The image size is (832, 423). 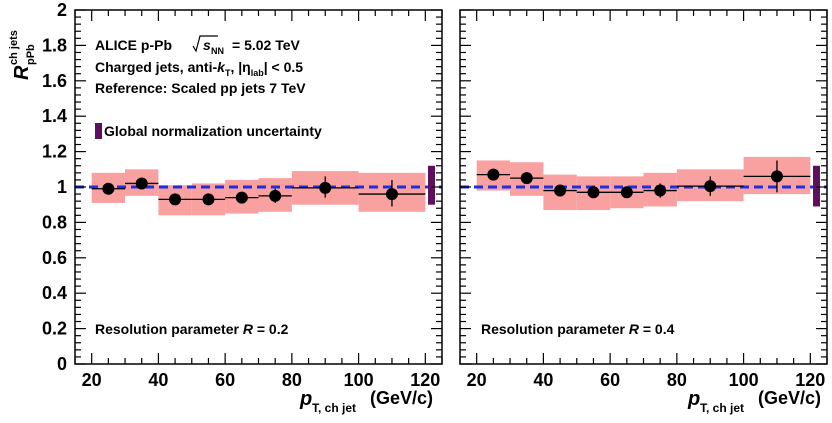 I want to click on left-x-axis-title-unit: (GeV/c), so click(x=401, y=398).